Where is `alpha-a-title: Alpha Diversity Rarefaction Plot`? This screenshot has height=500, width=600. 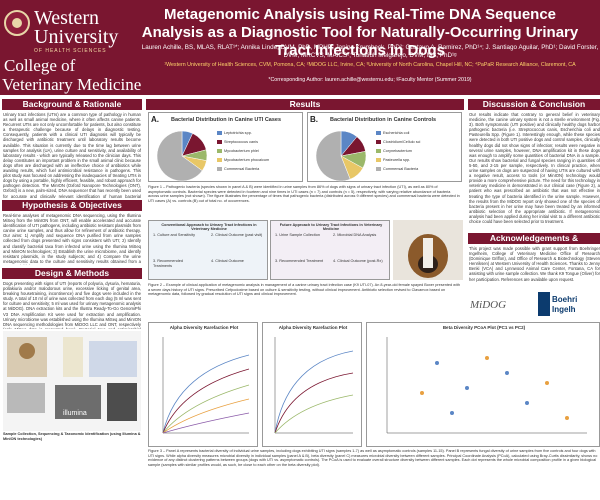
alpha-a-title: Alpha Diversity Rarefaction Plot is located at coordinates (204, 327).